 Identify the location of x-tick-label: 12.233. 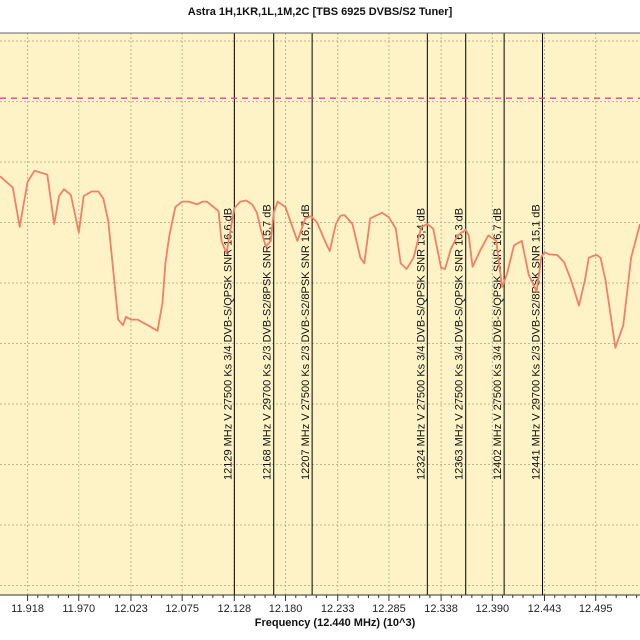
(338, 609).